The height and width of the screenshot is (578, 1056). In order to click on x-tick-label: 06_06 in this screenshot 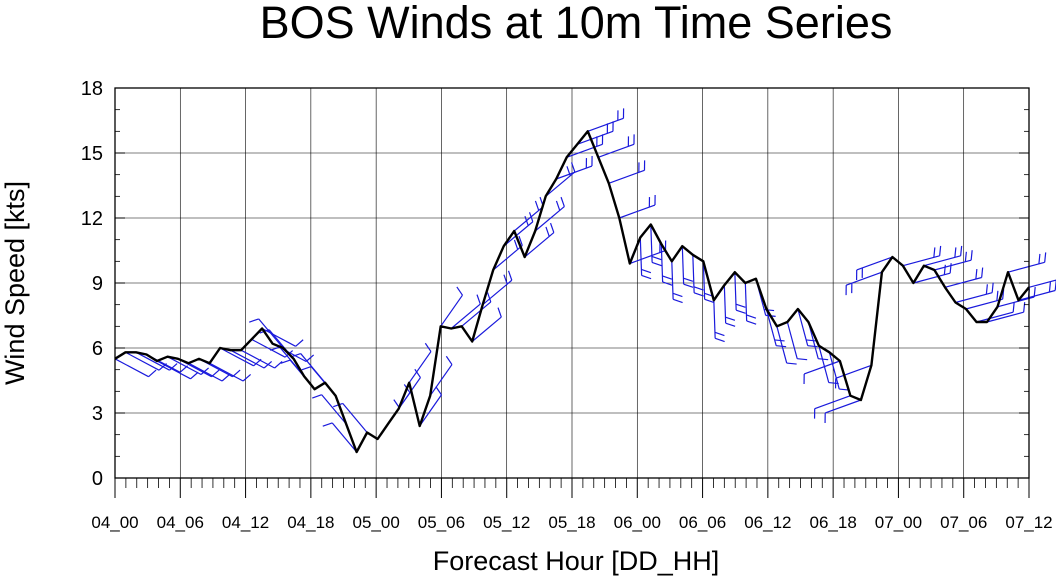, I will do `click(702, 522)`.